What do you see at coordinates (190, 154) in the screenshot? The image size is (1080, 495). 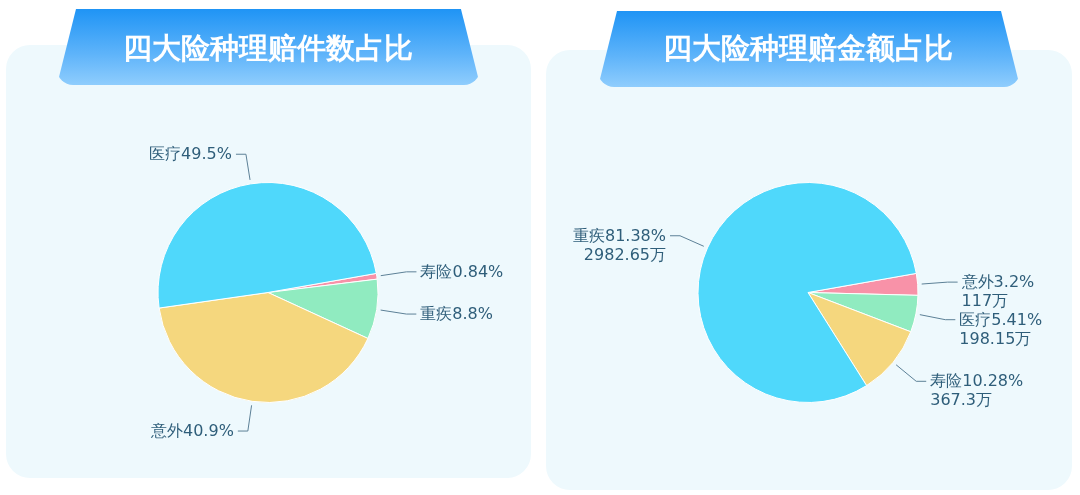 I see `slice-label: 医疗49.5%` at bounding box center [190, 154].